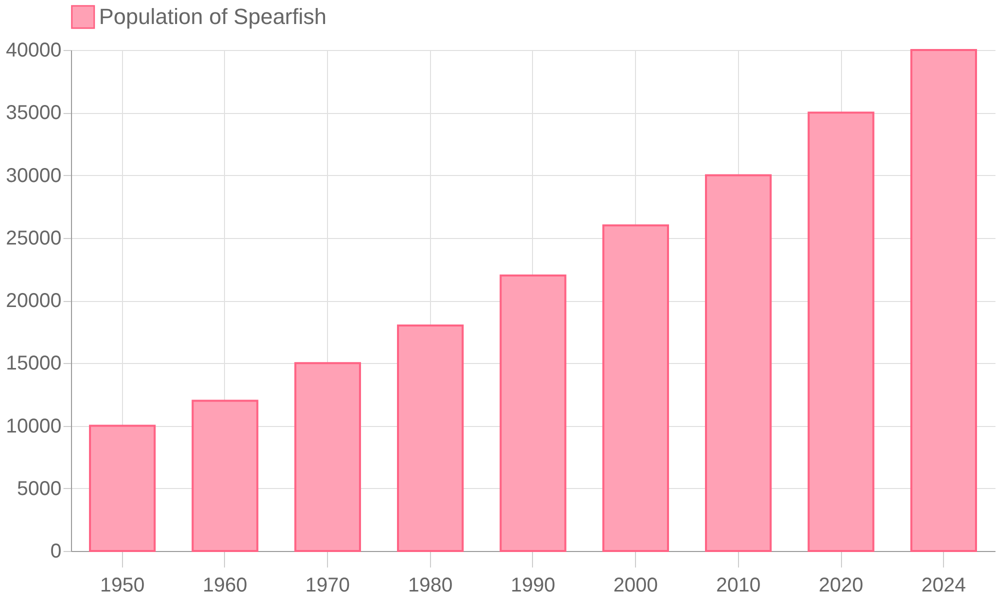 The width and height of the screenshot is (1000, 600). I want to click on y-tick-label: 15000, so click(34, 363).